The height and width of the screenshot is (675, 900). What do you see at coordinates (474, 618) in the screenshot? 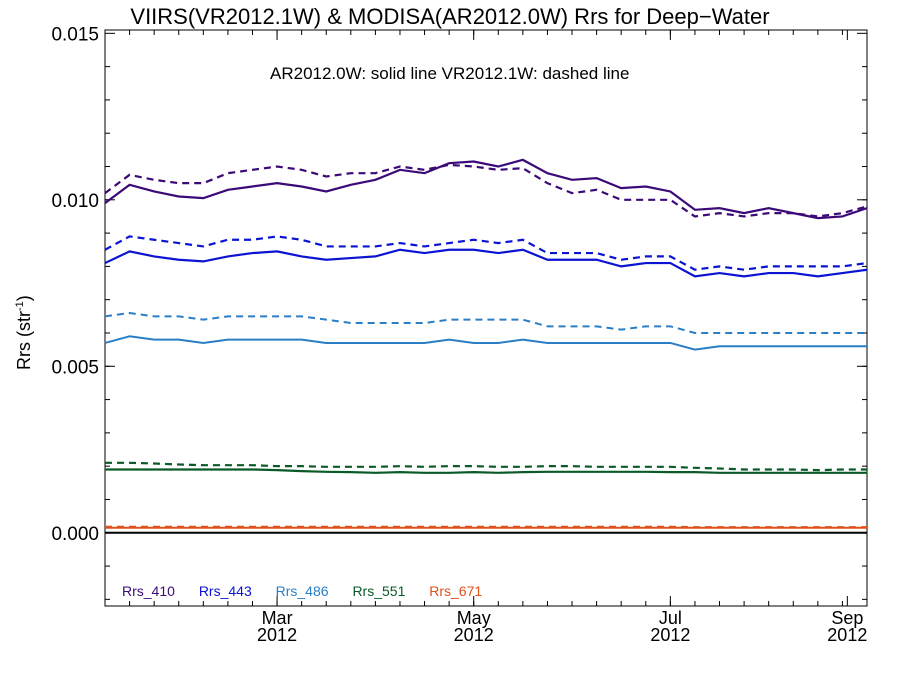
I see `x-tick-label-month: May` at bounding box center [474, 618].